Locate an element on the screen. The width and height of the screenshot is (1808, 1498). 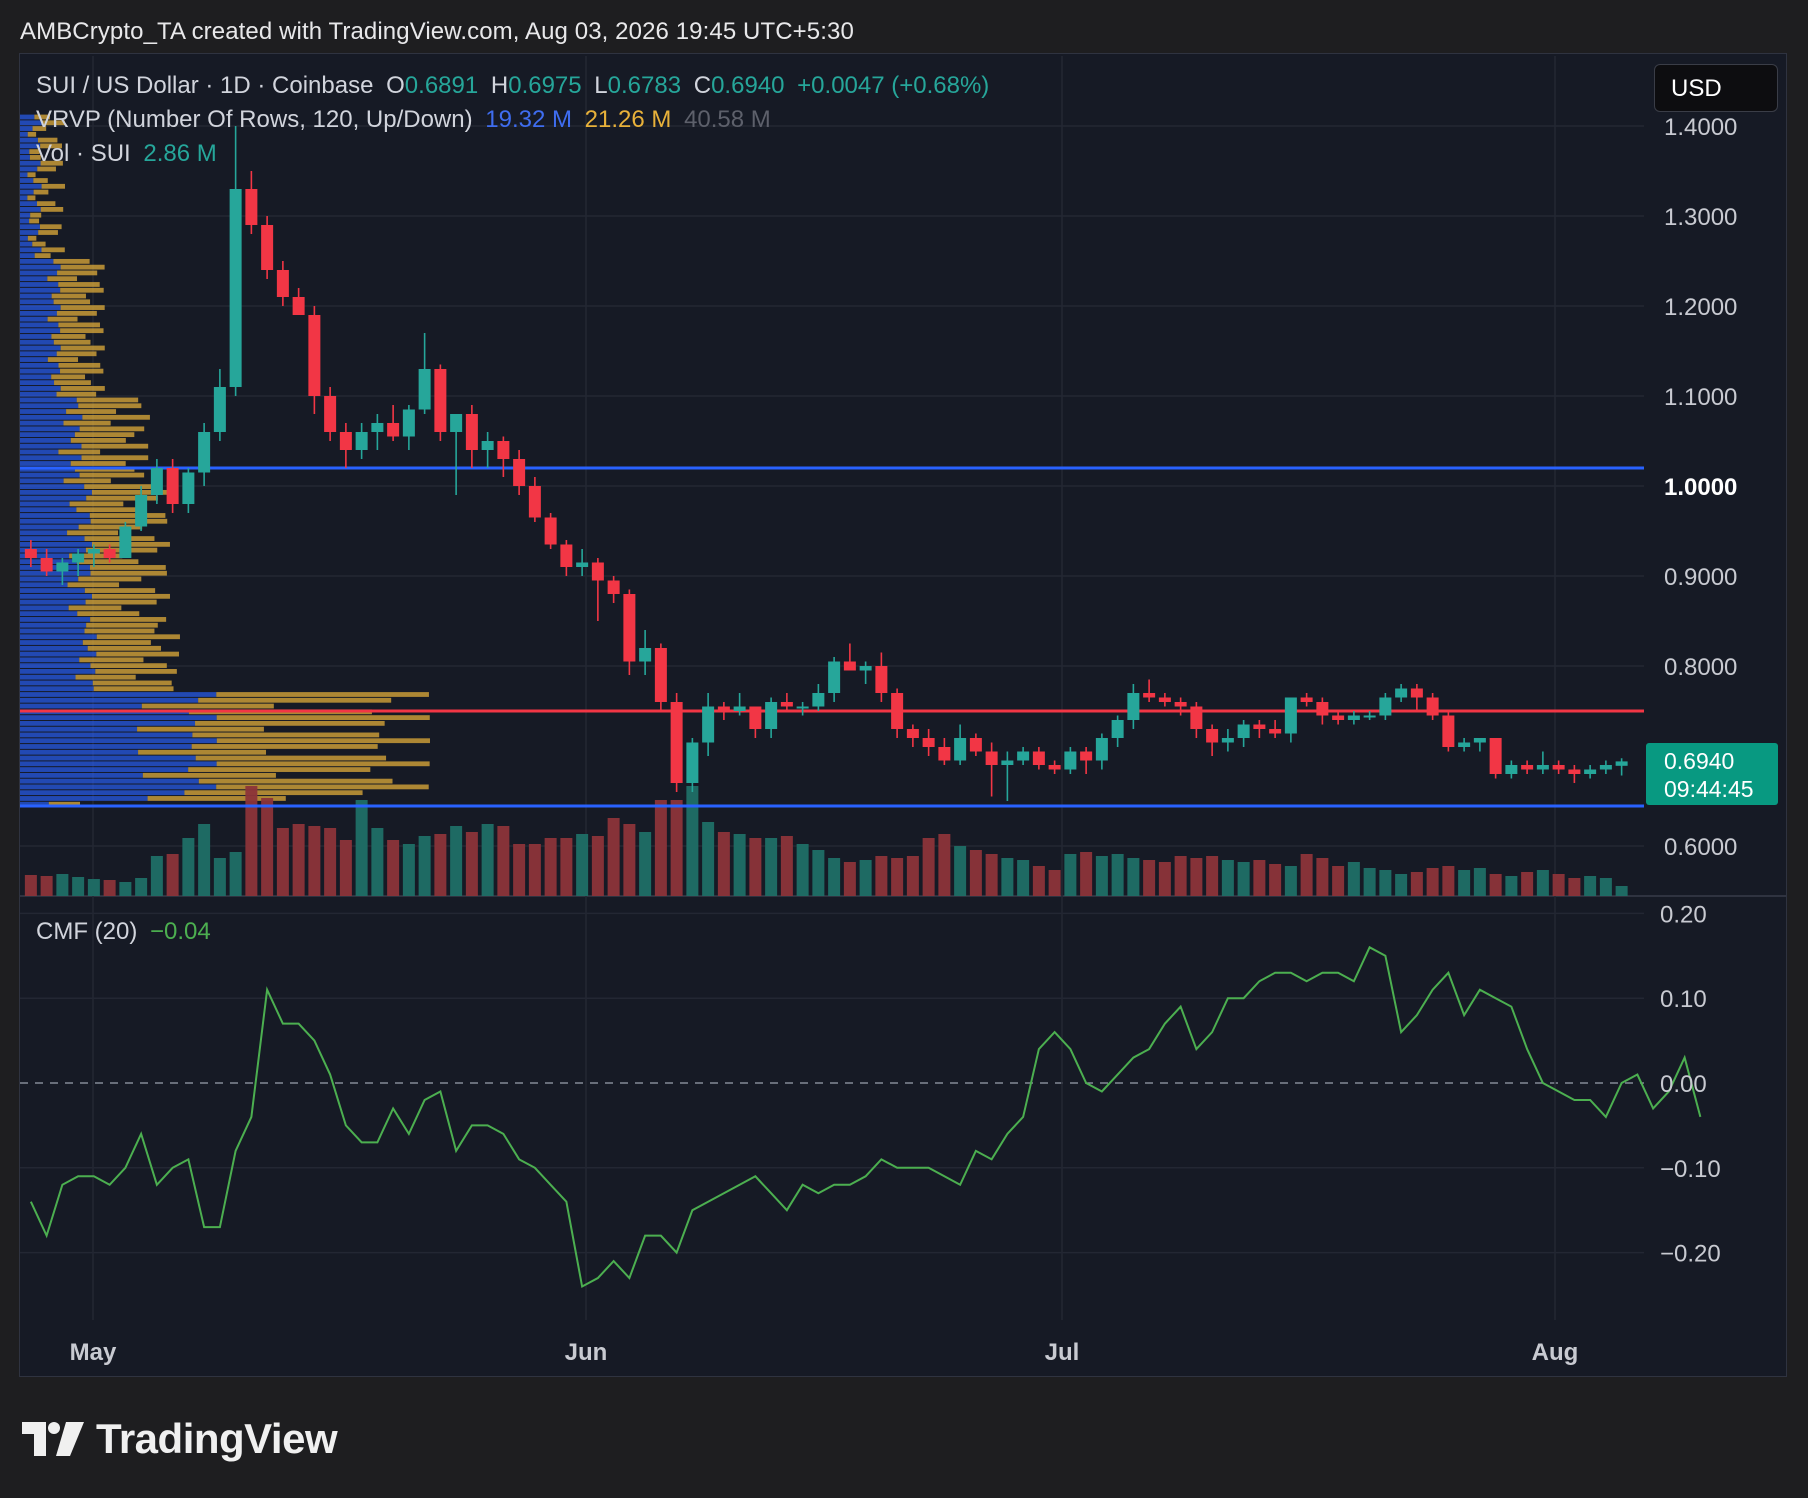
last-price-tag: 0.6940 09:44:45 is located at coordinates (1712, 774).